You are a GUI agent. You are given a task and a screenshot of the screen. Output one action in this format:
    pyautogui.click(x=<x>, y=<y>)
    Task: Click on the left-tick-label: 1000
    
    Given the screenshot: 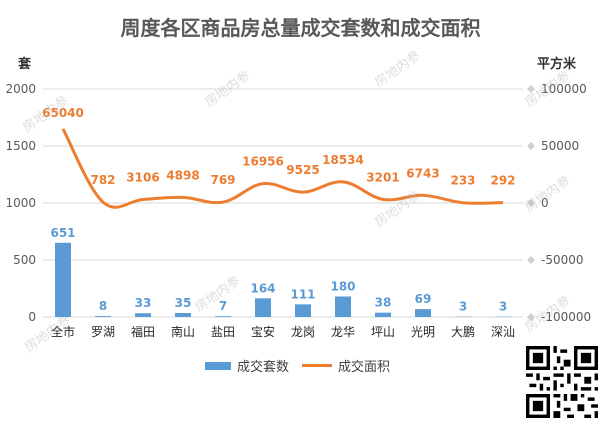 What is the action you would take?
    pyautogui.click(x=20, y=203)
    